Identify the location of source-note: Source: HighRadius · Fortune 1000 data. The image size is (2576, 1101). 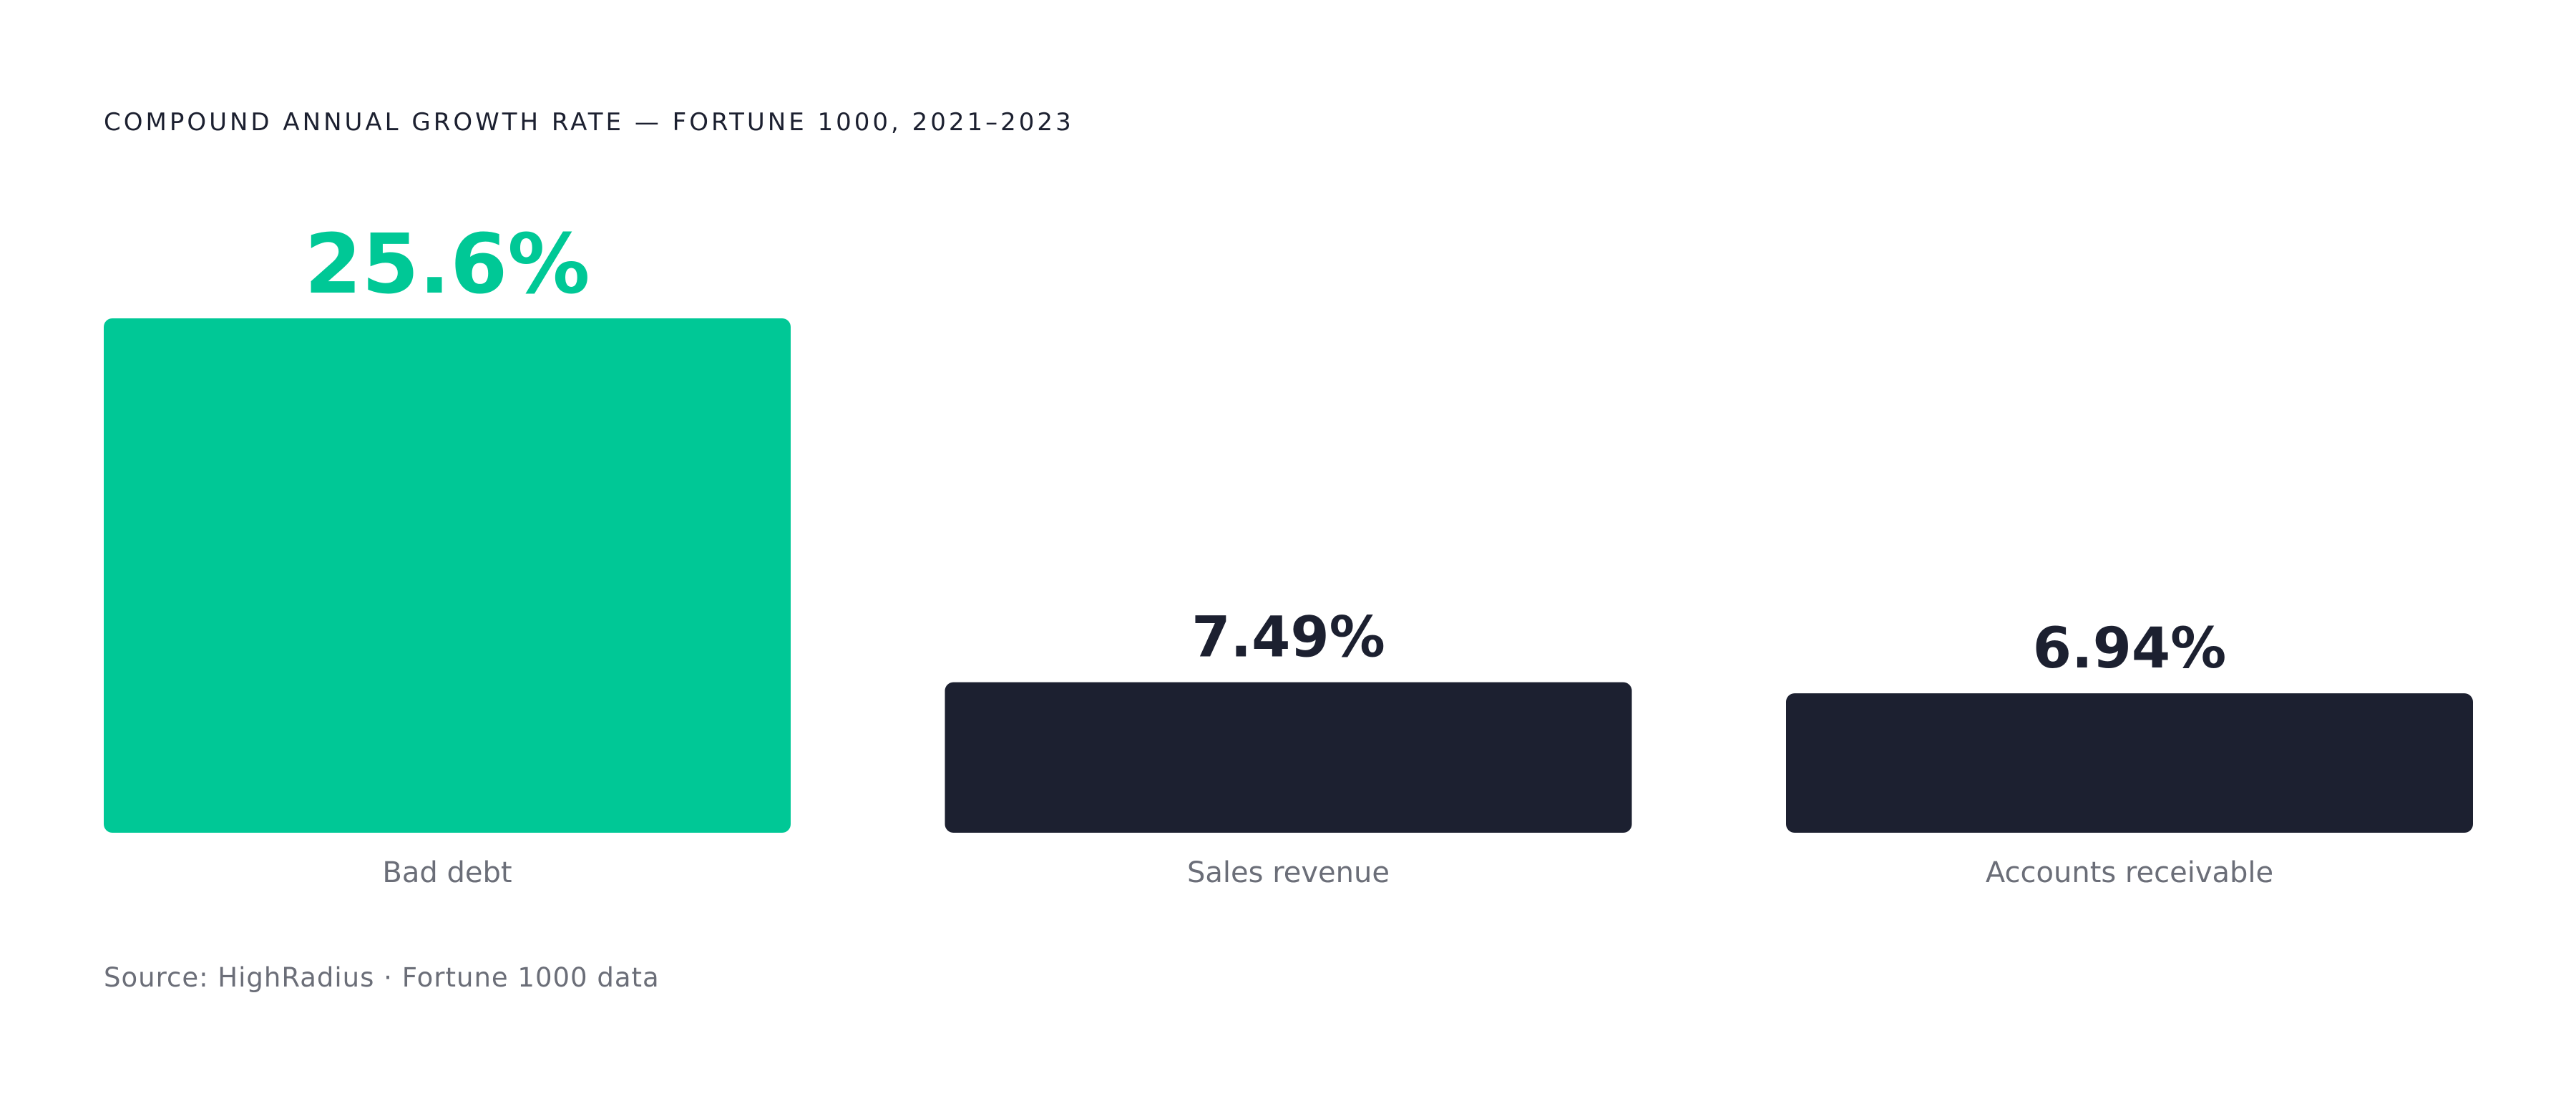
(382, 978).